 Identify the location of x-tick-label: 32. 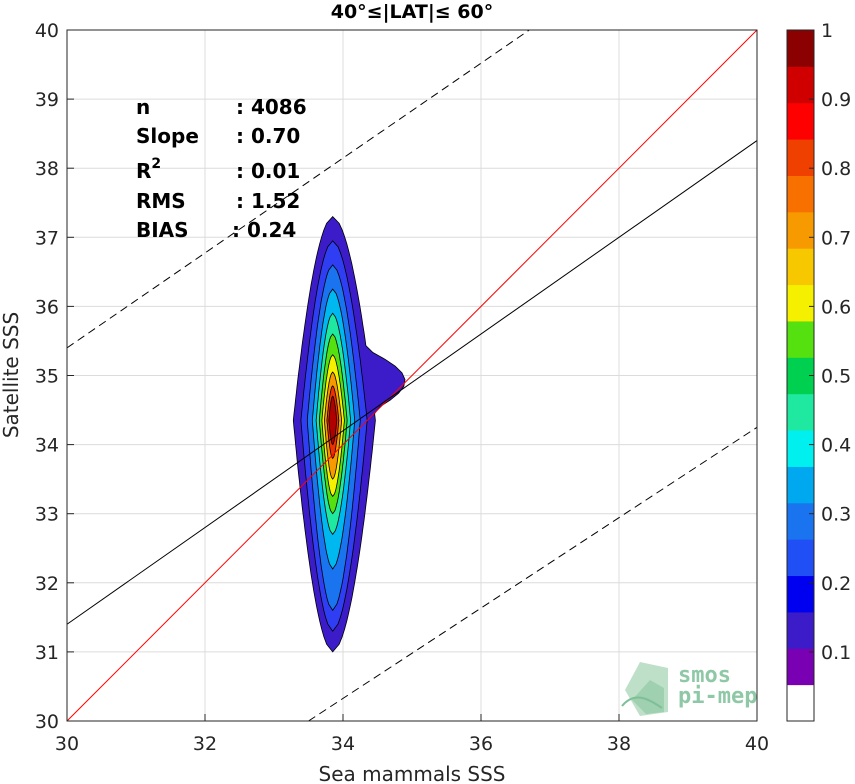
(205, 744).